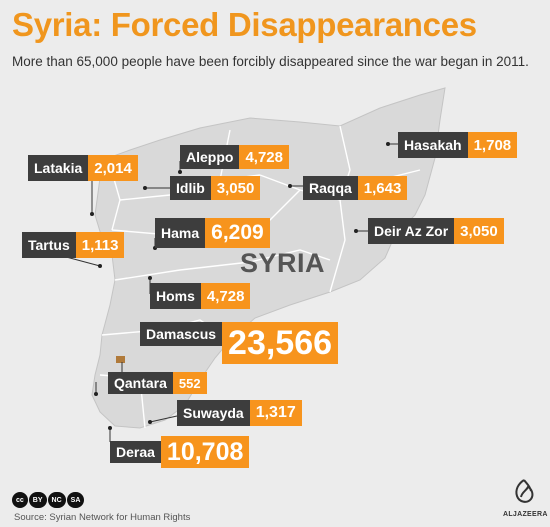 The height and width of the screenshot is (527, 550). I want to click on callout-hasakah: Hasakah 1,708, so click(458, 145).